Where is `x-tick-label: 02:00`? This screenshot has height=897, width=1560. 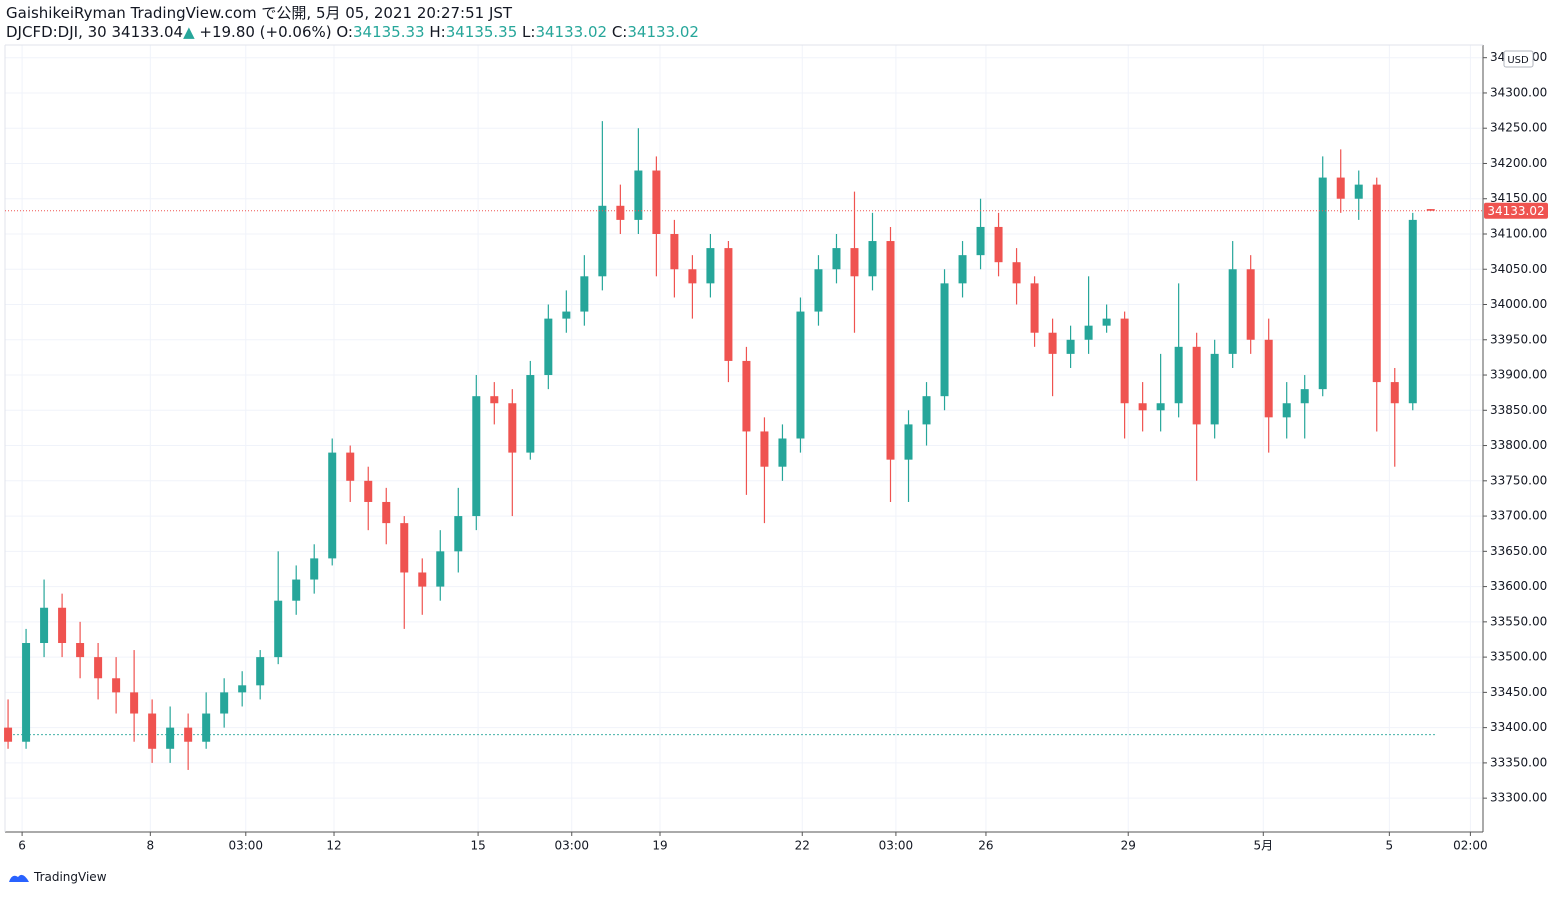 x-tick-label: 02:00 is located at coordinates (1470, 846).